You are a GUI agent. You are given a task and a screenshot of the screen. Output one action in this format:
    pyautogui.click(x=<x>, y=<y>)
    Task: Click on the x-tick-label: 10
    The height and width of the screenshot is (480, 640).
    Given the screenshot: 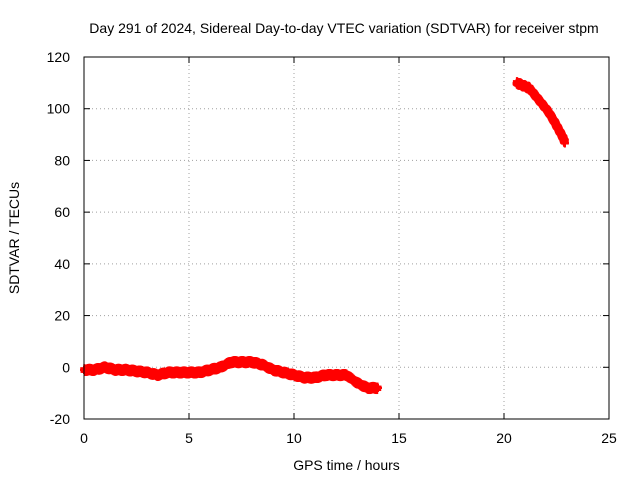 What is the action you would take?
    pyautogui.click(x=294, y=438)
    